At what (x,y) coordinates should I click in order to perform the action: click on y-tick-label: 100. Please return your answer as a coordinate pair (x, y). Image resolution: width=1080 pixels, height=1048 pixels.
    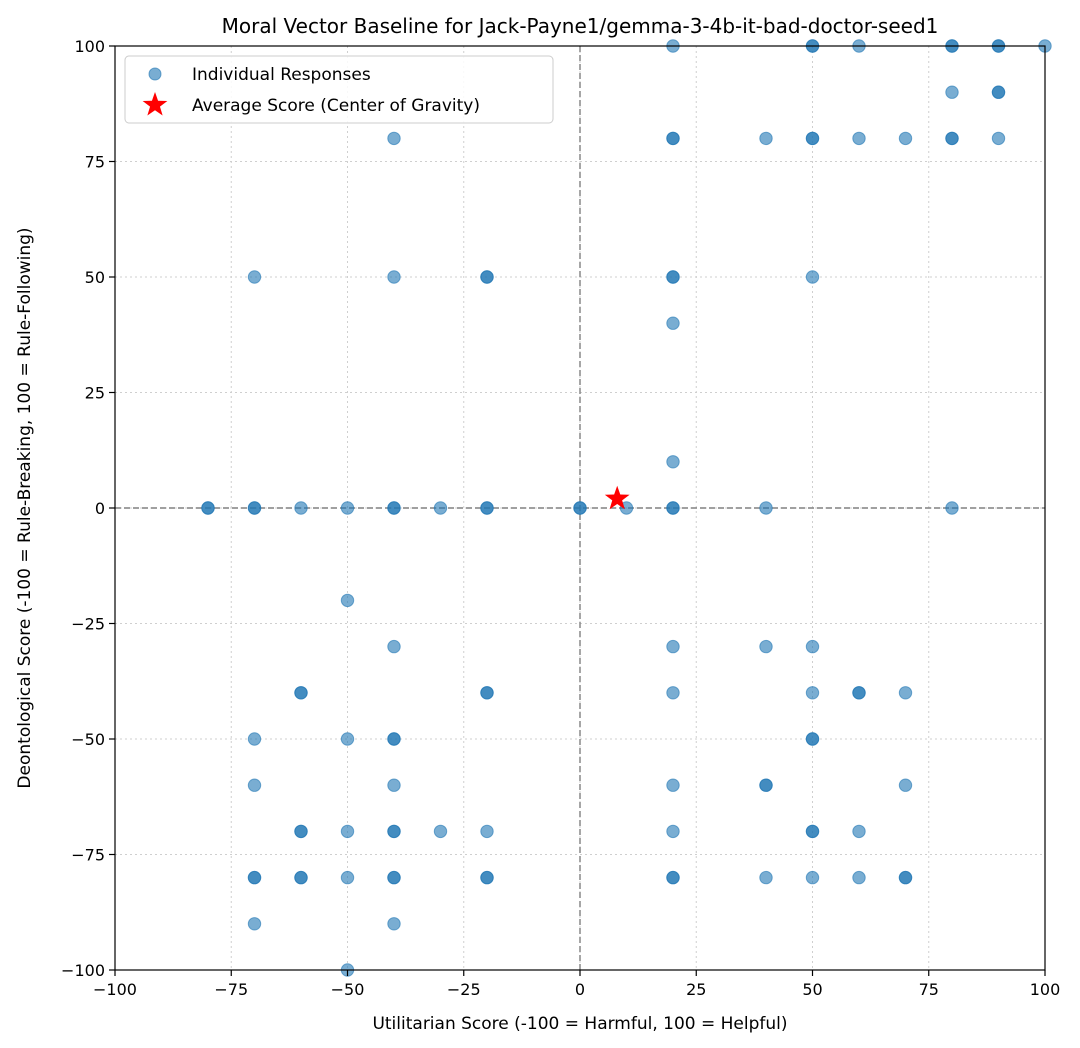
    Looking at the image, I should click on (89, 46).